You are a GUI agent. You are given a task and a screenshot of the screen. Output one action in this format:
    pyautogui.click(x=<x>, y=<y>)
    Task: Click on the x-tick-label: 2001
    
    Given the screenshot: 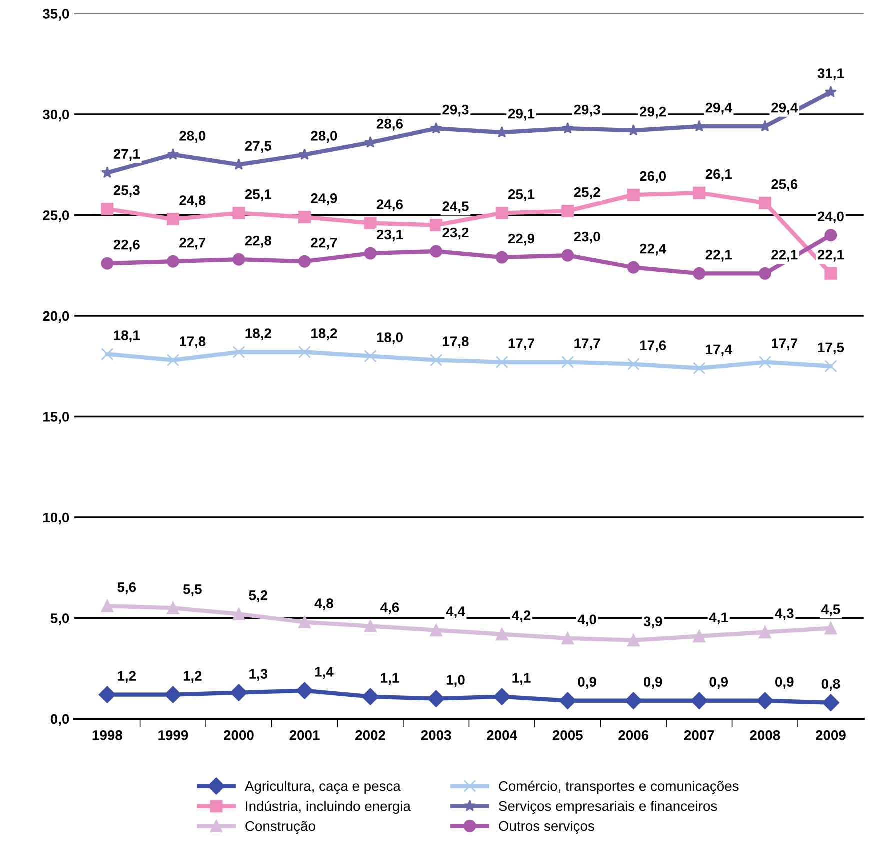 What is the action you would take?
    pyautogui.click(x=305, y=735)
    